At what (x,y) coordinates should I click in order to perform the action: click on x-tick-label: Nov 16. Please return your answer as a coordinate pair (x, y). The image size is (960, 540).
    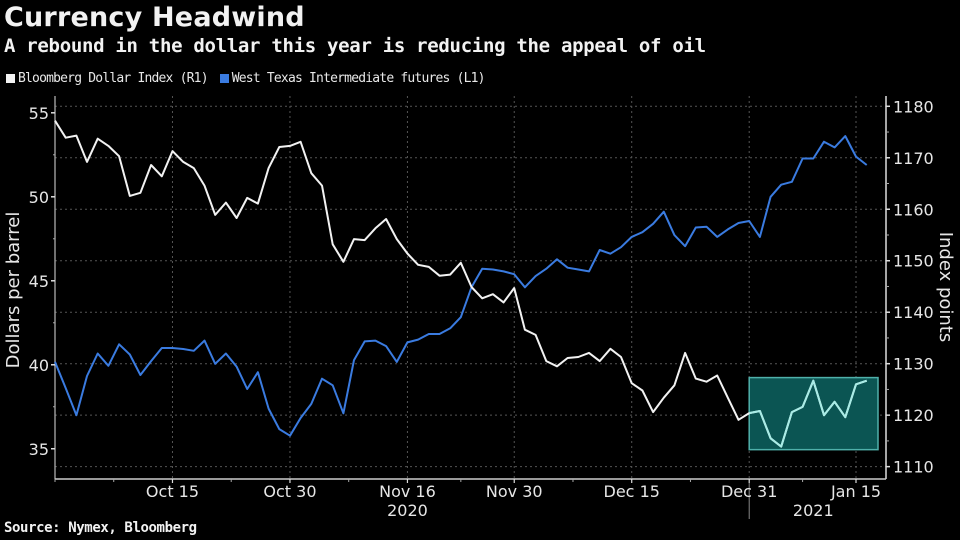
    Looking at the image, I should click on (407, 491).